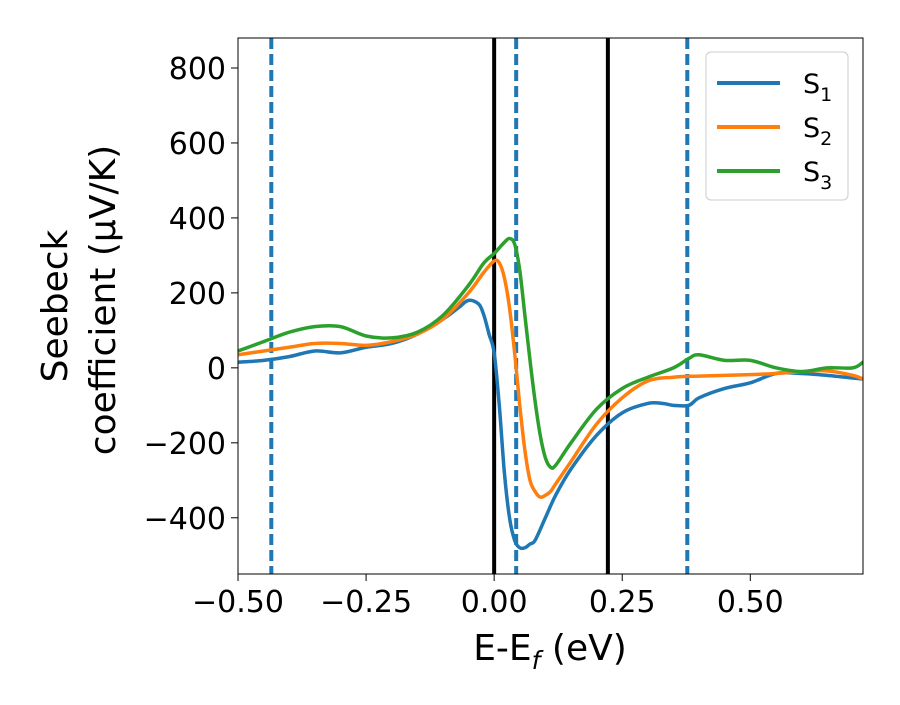  I want to click on y-tick-label: 0, so click(216, 369).